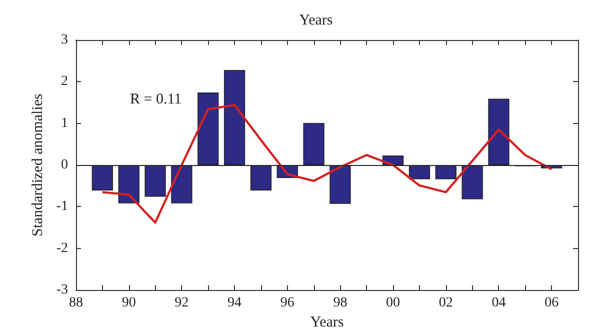 This screenshot has height=335, width=600. Describe the element at coordinates (62, 290) in the screenshot. I see `y-tick-label: -3` at that location.